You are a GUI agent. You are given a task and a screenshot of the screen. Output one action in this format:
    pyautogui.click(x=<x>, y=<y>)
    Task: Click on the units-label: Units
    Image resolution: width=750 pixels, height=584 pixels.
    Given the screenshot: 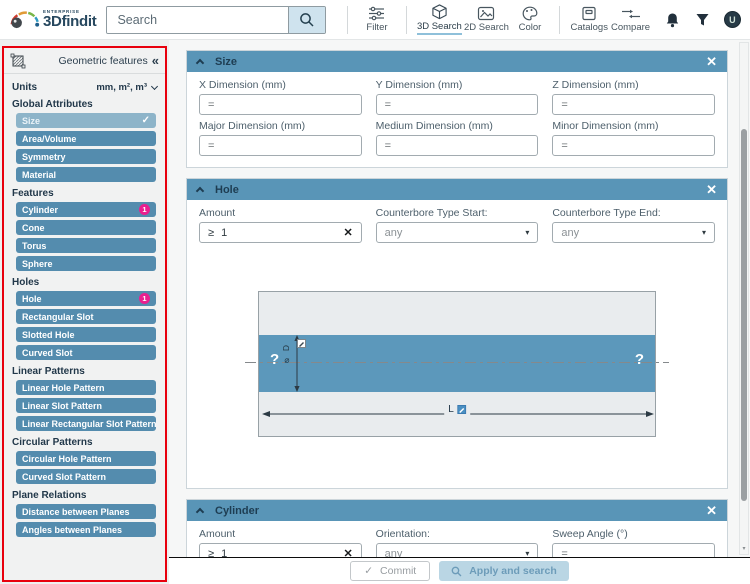 What is the action you would take?
    pyautogui.click(x=24, y=87)
    